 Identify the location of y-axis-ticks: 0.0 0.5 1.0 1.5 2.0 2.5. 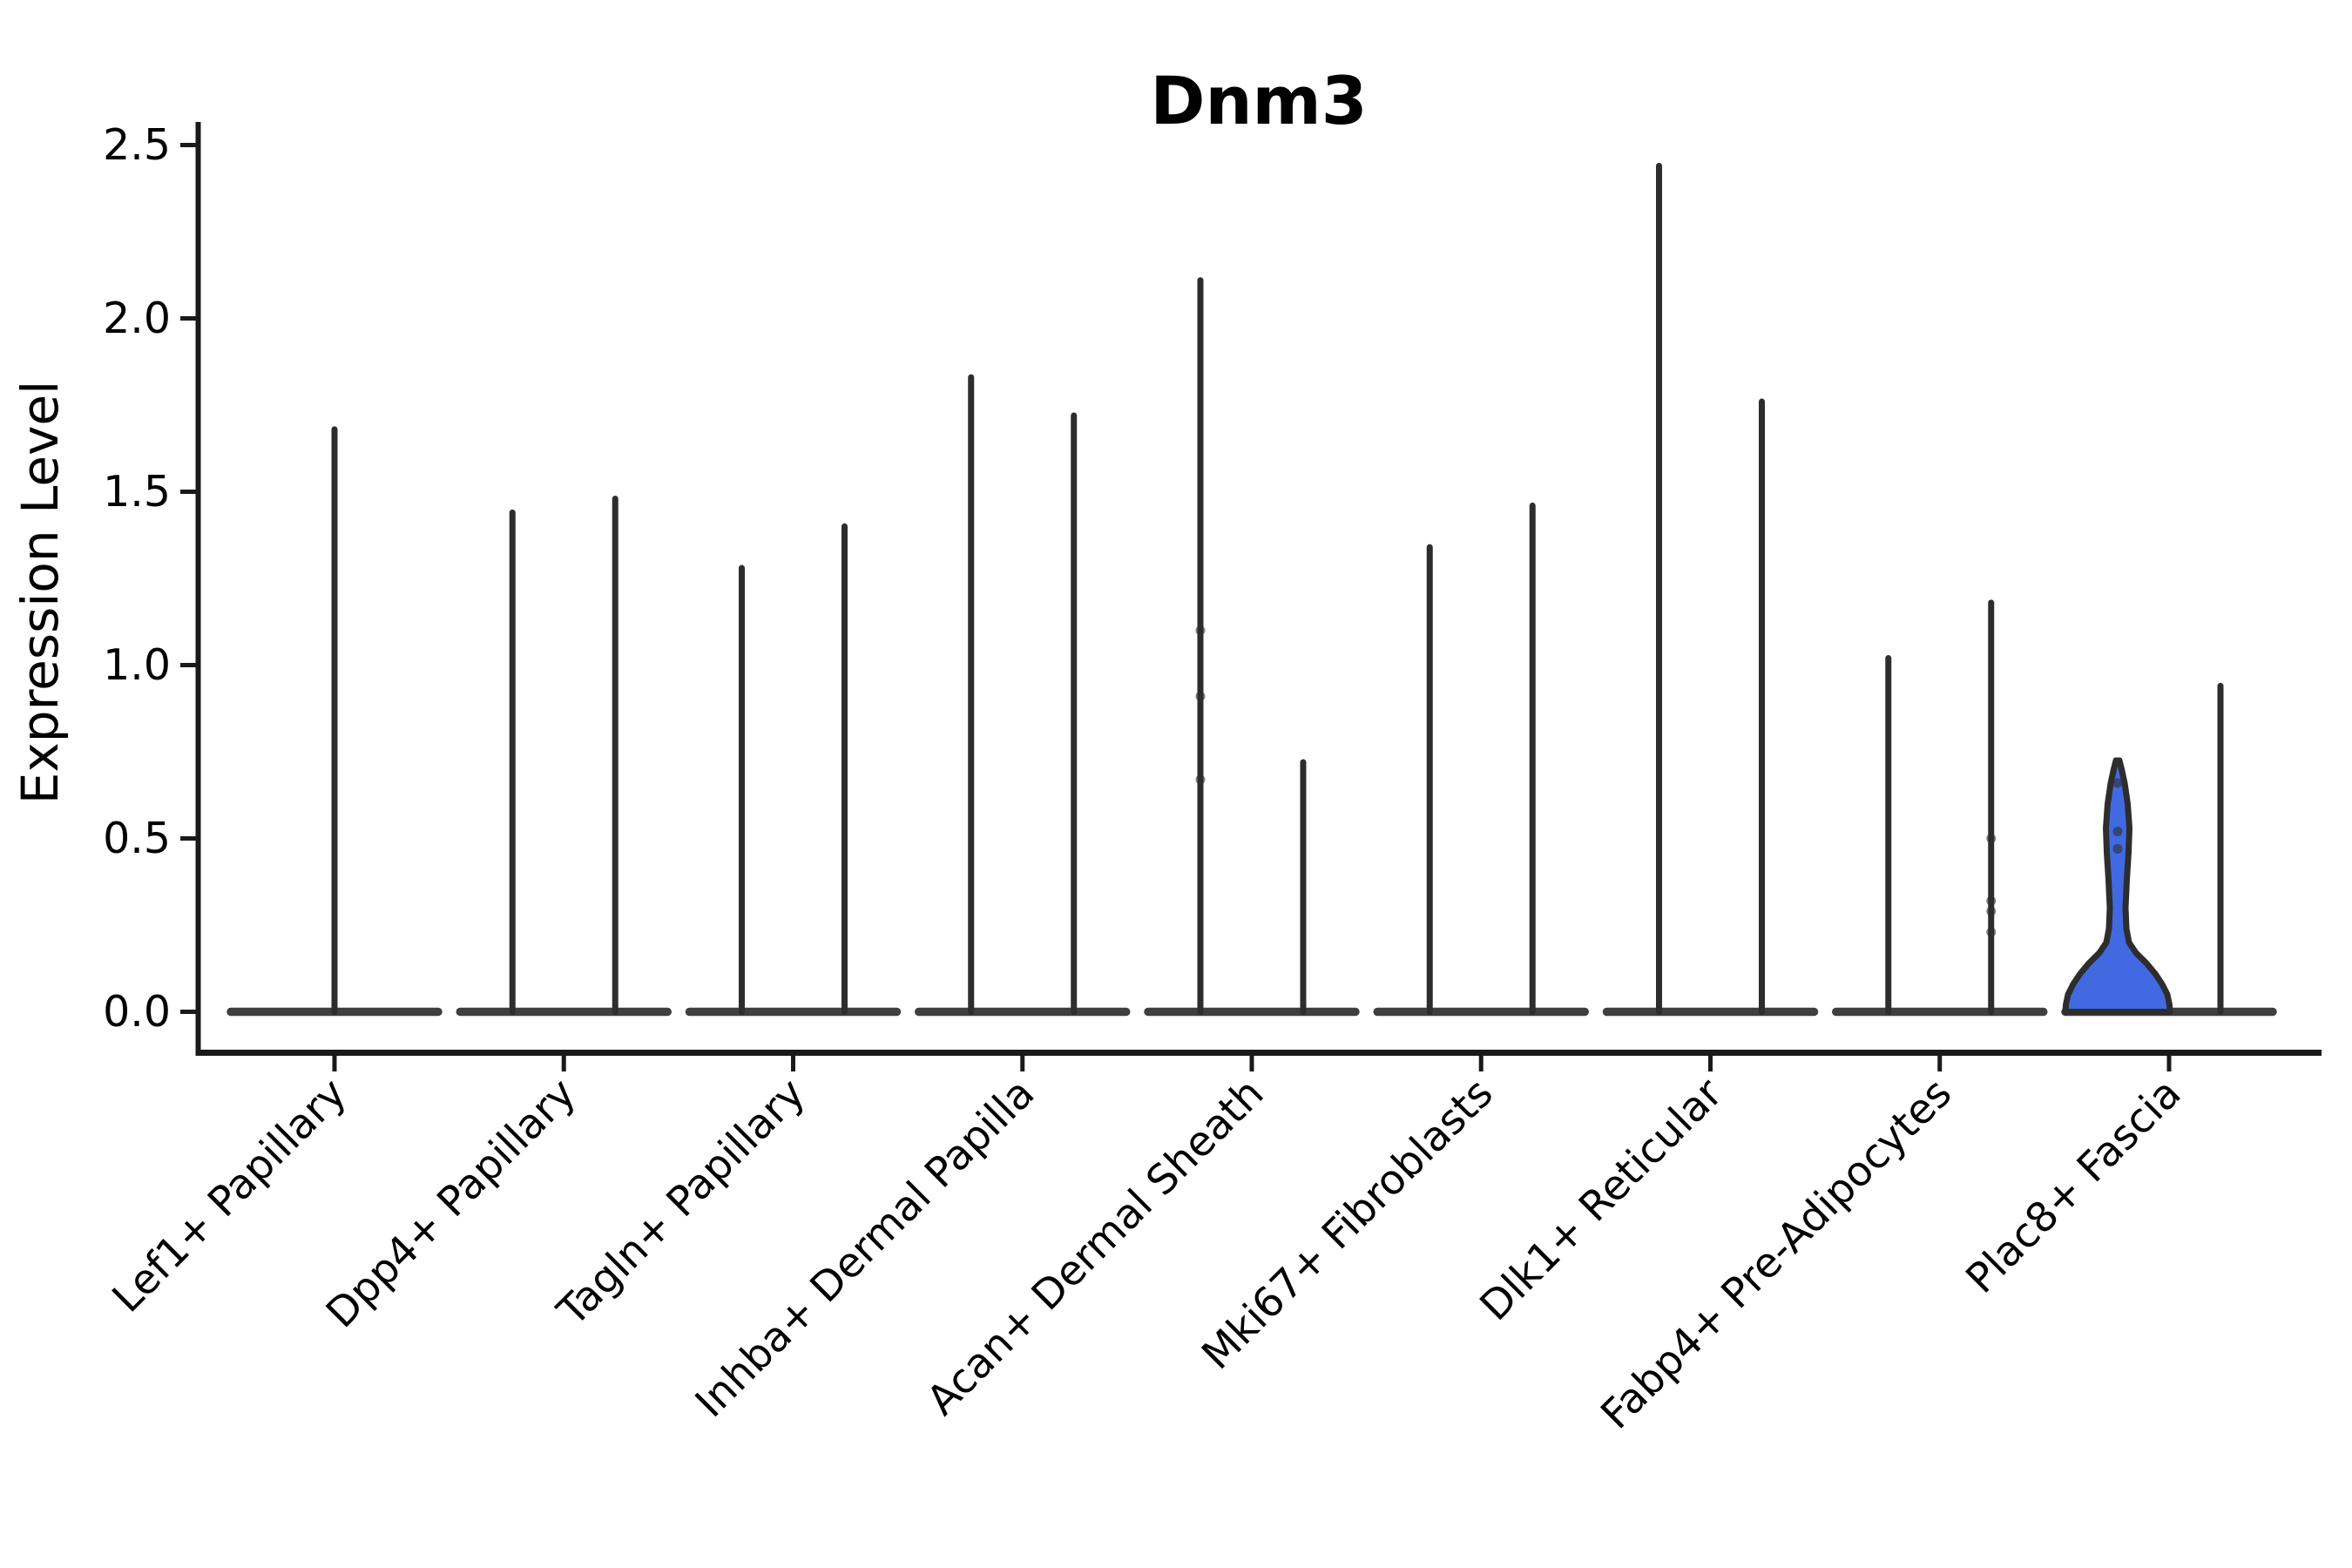
(150, 578).